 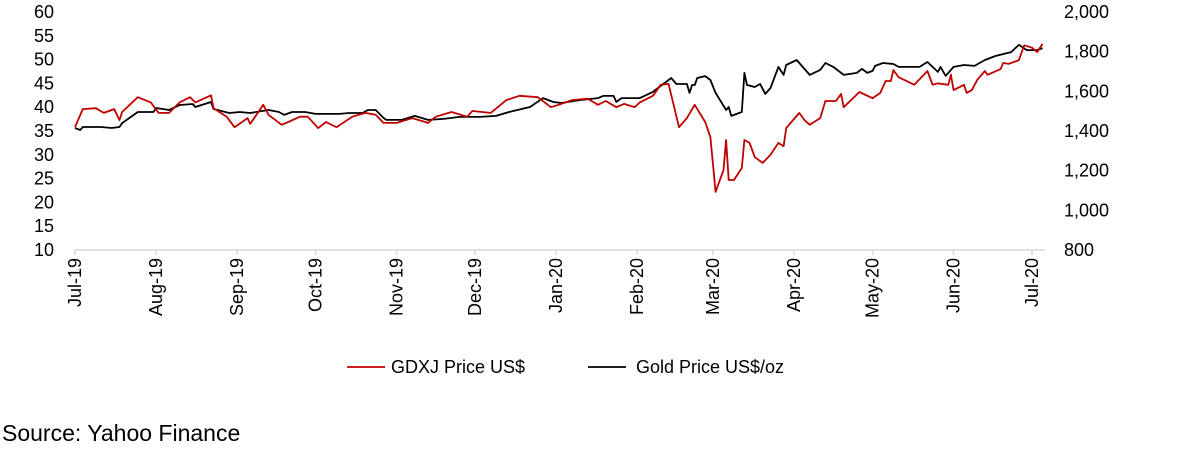 What do you see at coordinates (237, 287) in the screenshot?
I see `x-tick-label: Sep-19` at bounding box center [237, 287].